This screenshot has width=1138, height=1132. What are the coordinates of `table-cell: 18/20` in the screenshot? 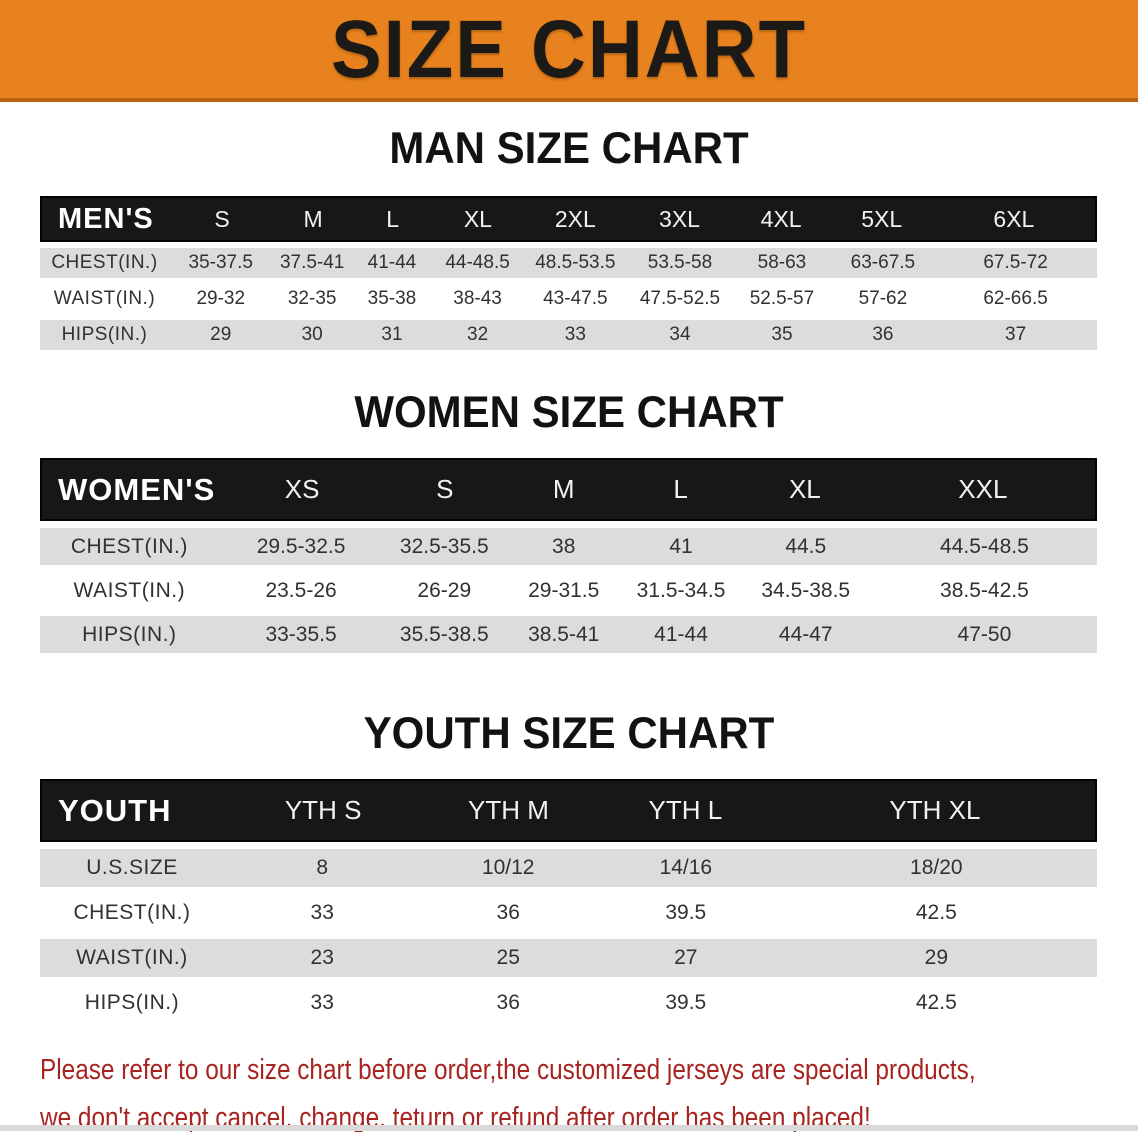 It's located at (936, 867).